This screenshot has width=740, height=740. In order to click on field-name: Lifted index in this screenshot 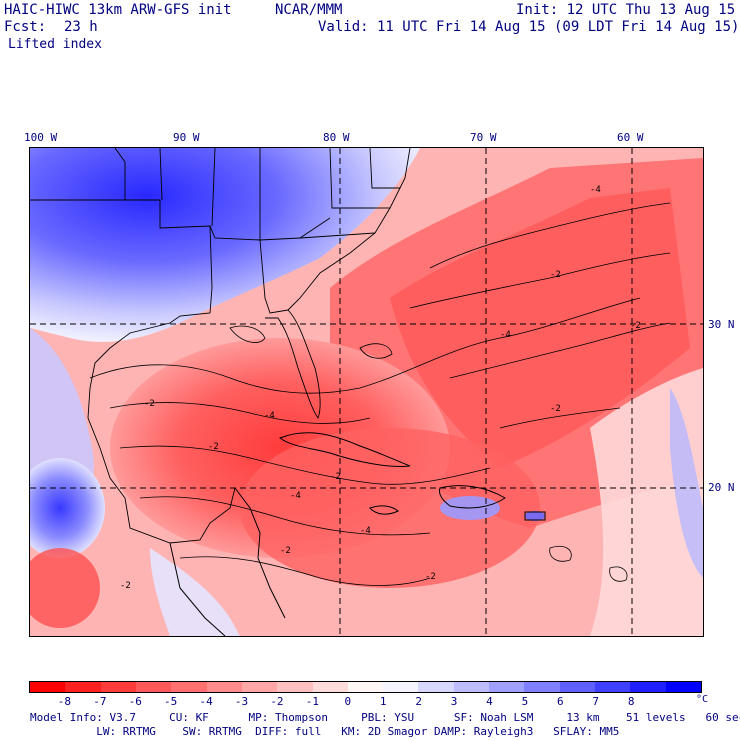, I will do `click(55, 44)`.